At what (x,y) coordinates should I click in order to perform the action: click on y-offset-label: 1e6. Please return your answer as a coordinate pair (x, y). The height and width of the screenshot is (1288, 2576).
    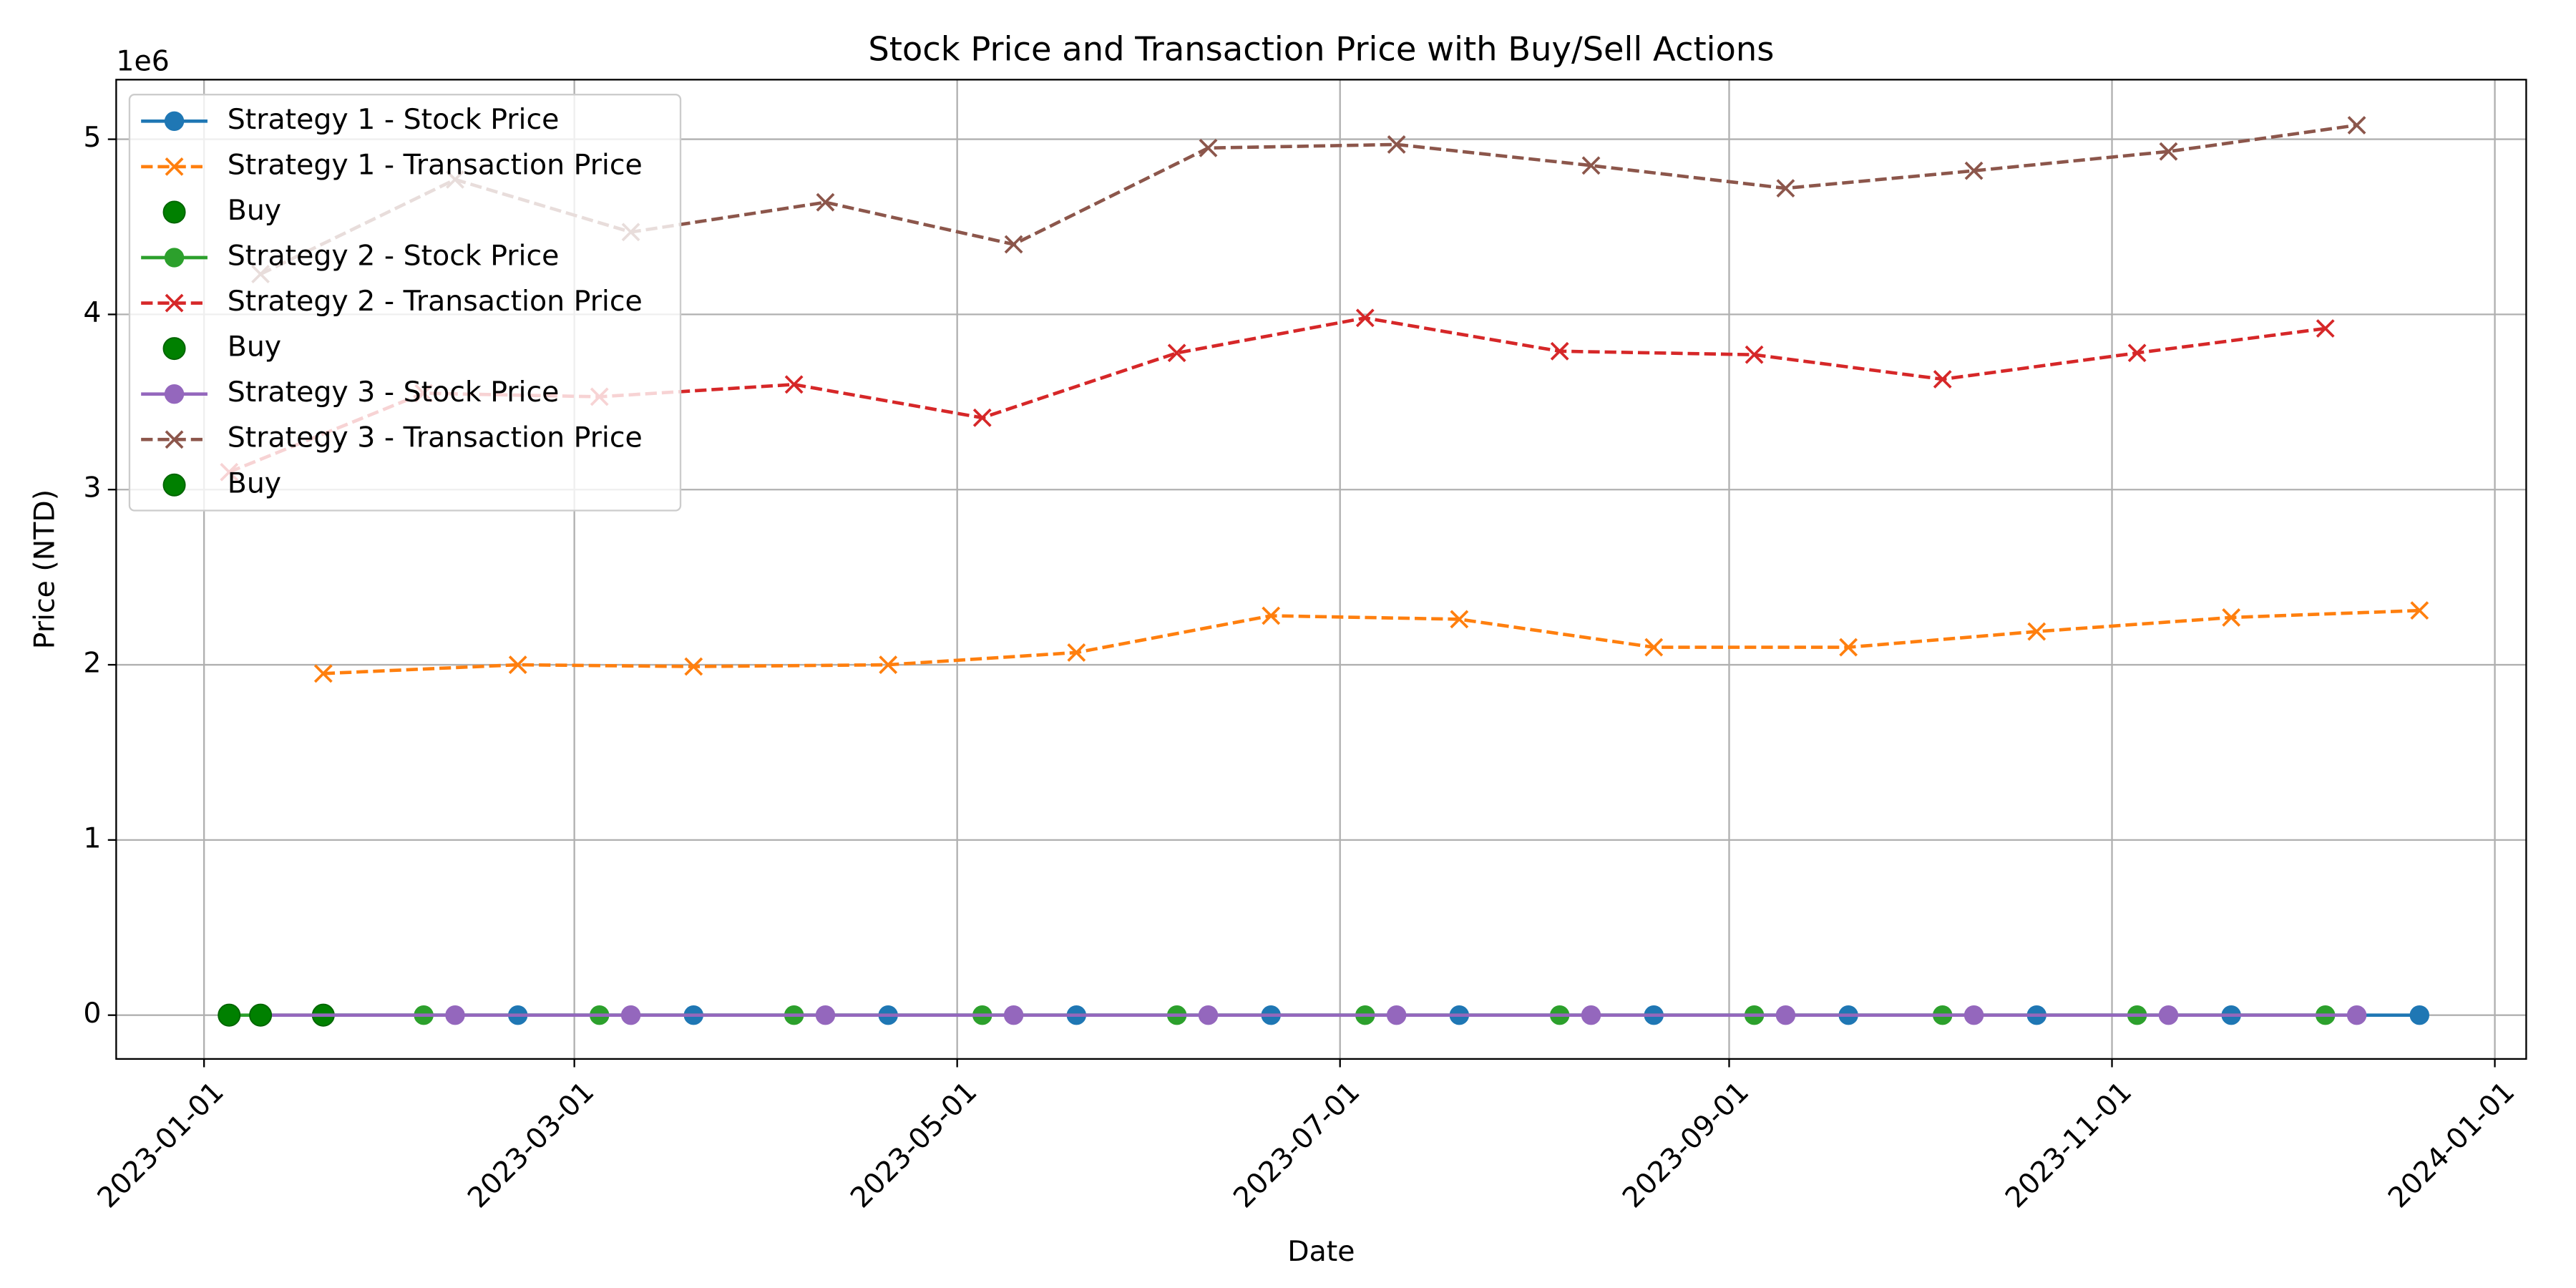
    Looking at the image, I should click on (142, 61).